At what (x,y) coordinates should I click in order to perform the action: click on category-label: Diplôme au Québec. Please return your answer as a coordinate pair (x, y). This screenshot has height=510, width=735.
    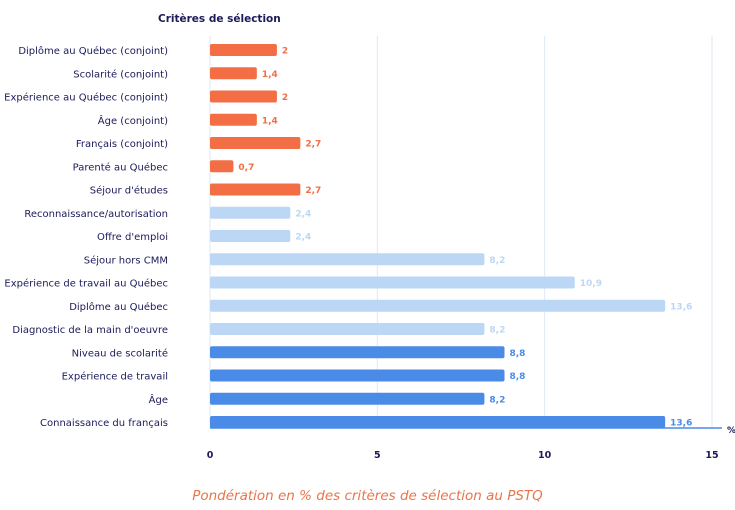
    Looking at the image, I should click on (118, 307).